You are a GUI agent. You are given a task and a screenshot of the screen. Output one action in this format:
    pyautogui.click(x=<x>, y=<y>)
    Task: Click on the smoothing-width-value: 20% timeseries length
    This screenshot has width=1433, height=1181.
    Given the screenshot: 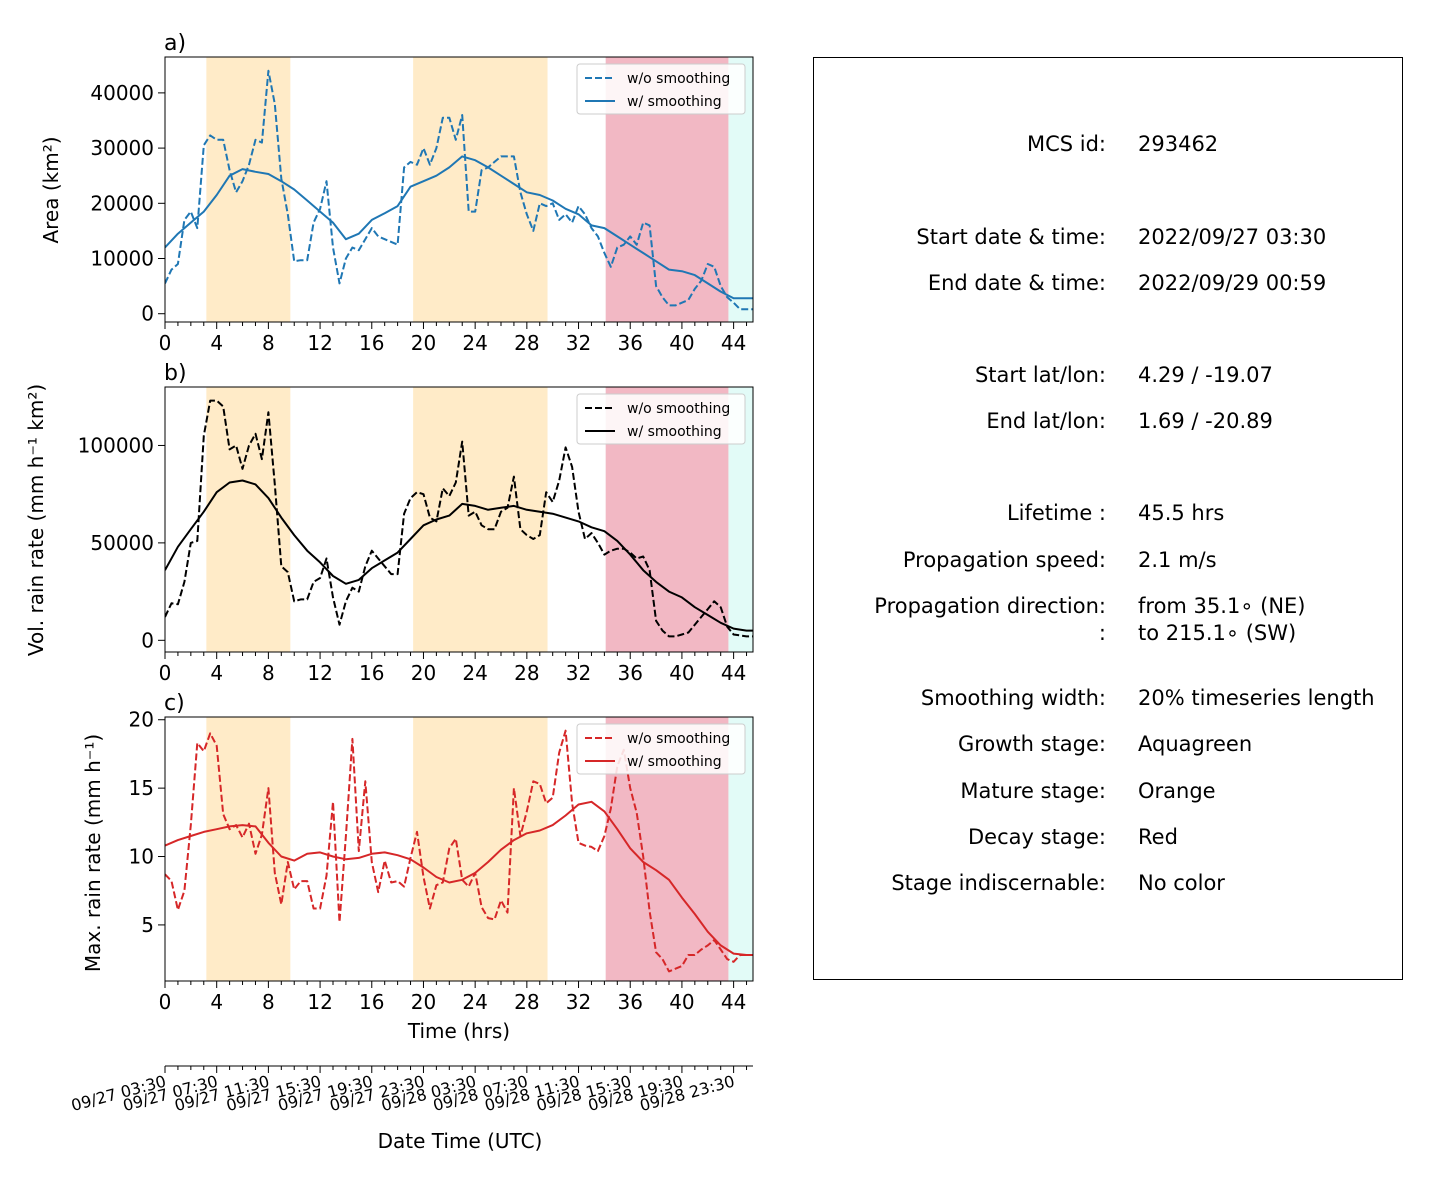 What is the action you would take?
    pyautogui.click(x=1256, y=698)
    